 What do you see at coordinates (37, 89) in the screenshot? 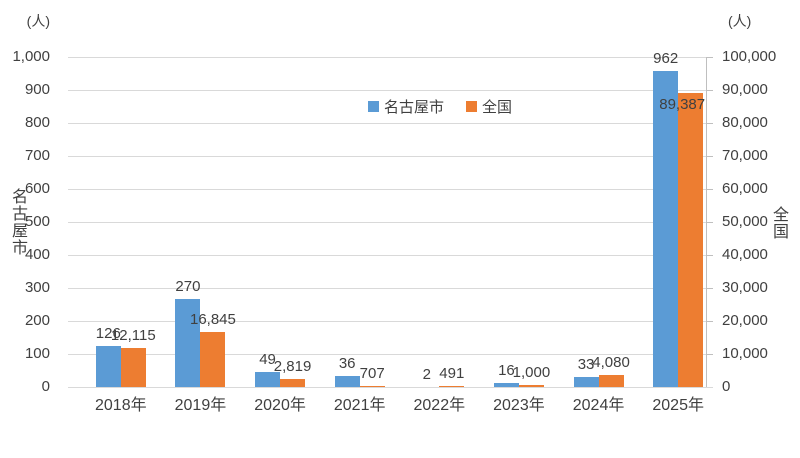
I see `left-axis-tick-label-9: 900` at bounding box center [37, 89].